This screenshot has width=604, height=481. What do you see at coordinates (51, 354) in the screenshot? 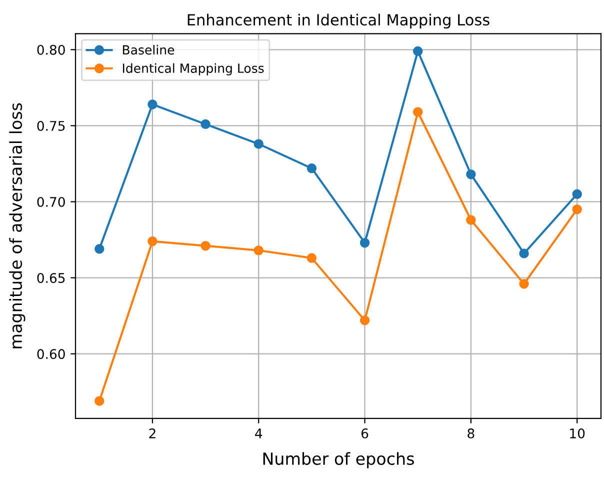
I see `y-tick-label: 0.60` at bounding box center [51, 354].